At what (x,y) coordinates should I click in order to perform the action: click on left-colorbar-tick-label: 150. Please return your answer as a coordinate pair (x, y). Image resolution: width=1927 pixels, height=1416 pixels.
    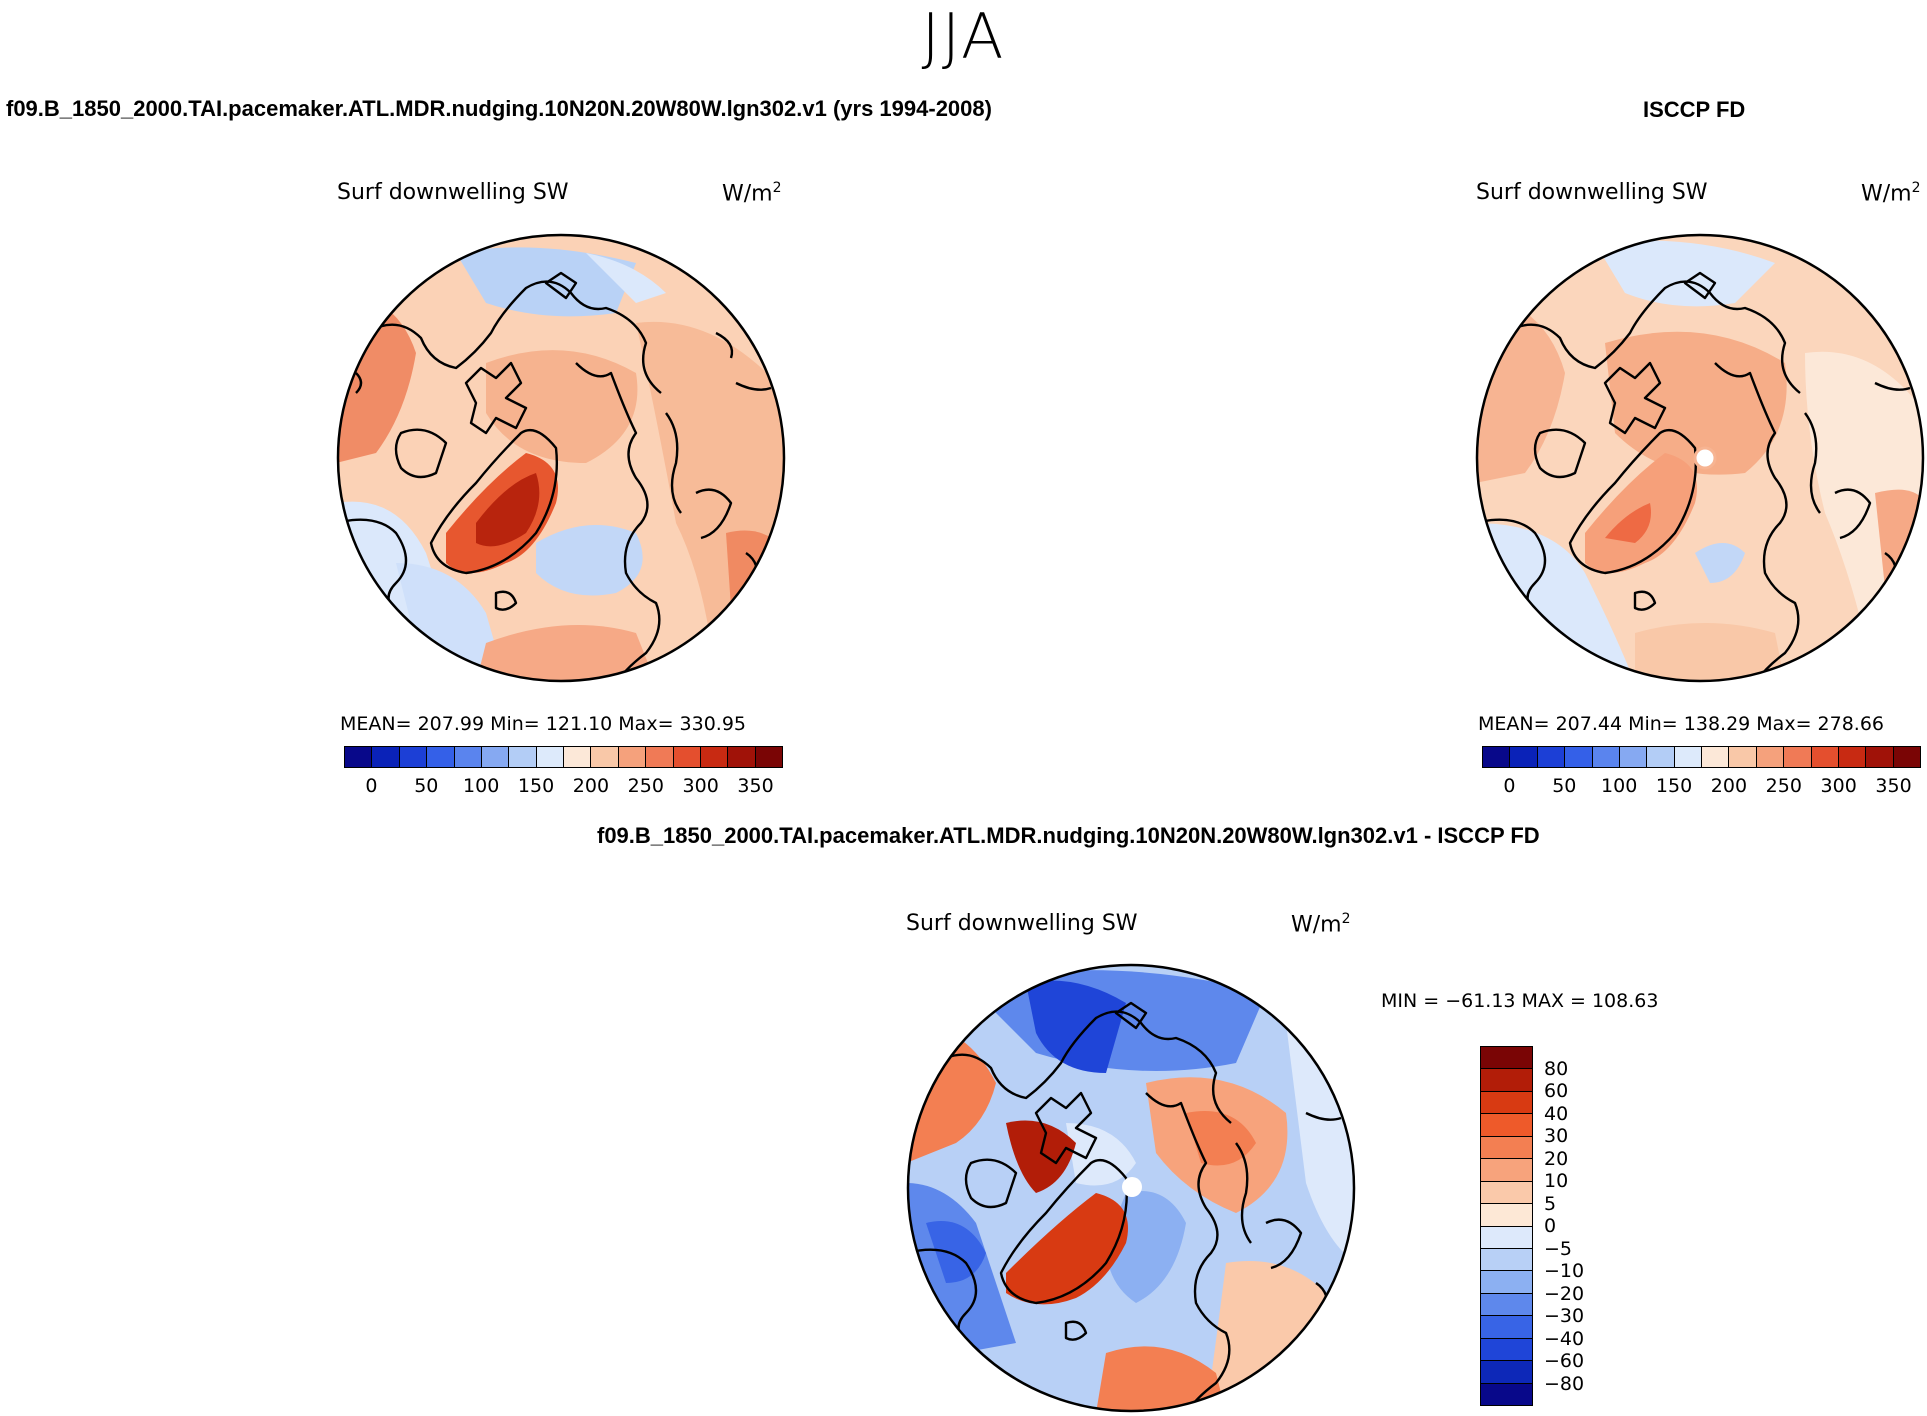
    Looking at the image, I should click on (536, 786).